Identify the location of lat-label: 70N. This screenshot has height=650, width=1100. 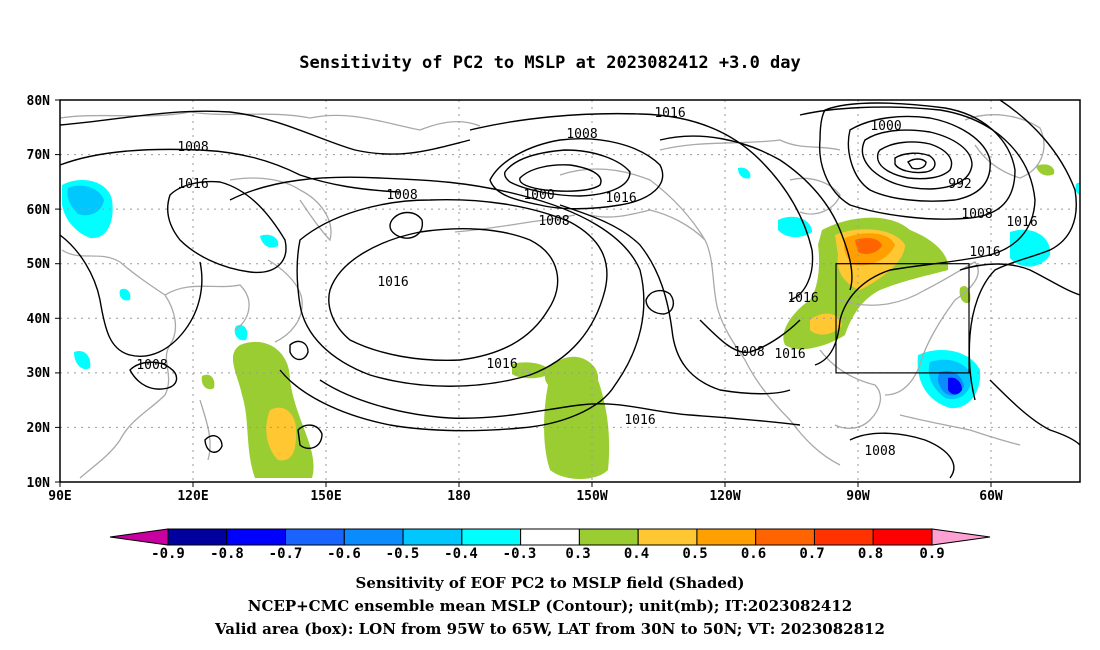
(39, 155).